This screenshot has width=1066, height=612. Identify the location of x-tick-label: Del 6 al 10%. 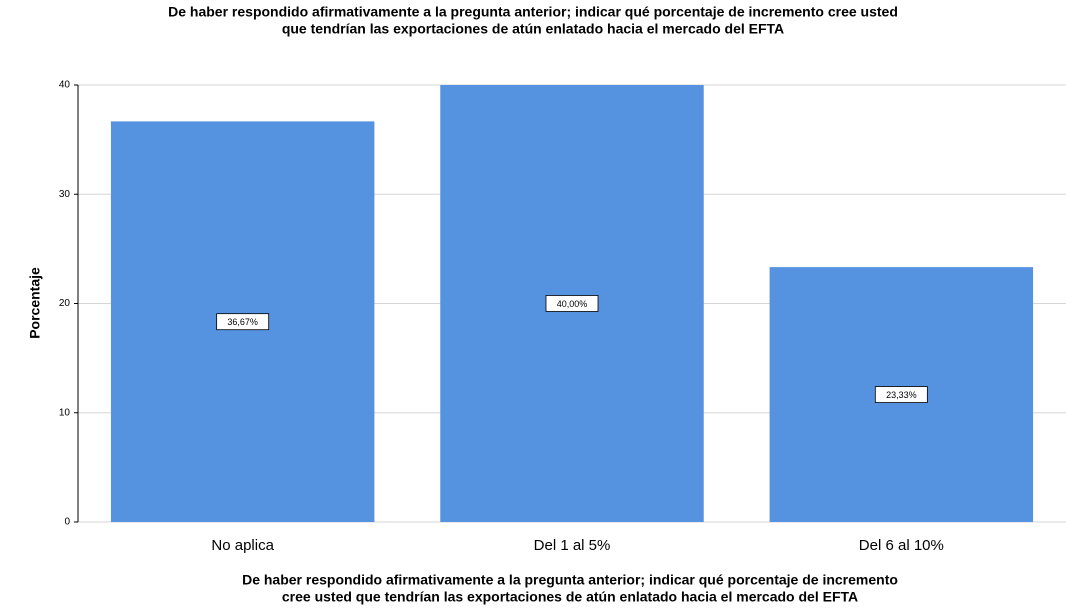
(901, 545).